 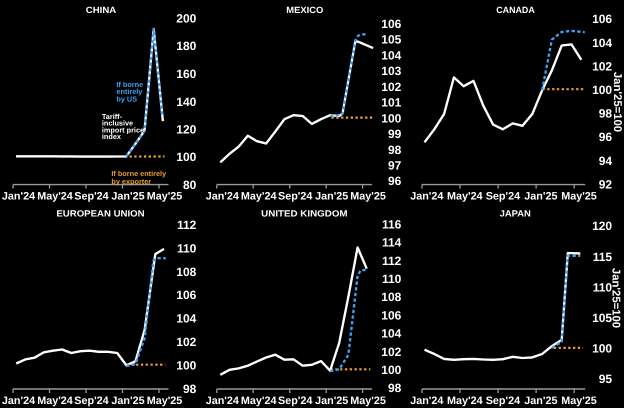 I want to click on svg-text: 95, so click(x=606, y=379).